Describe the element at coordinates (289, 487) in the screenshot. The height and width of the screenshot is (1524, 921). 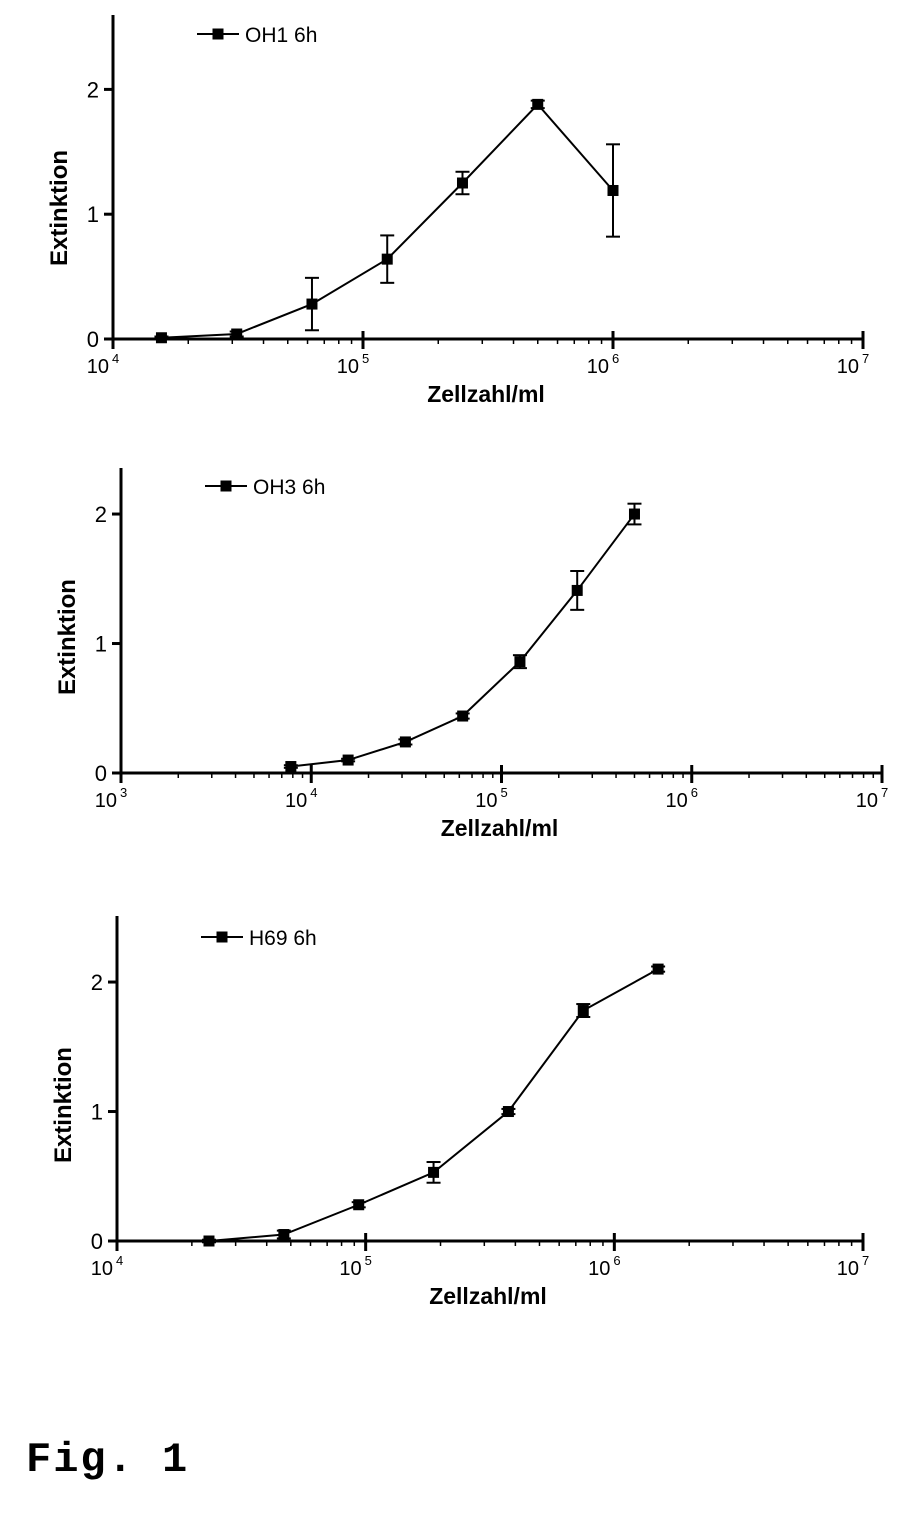
I see `legend-label: OH3 6h` at that location.